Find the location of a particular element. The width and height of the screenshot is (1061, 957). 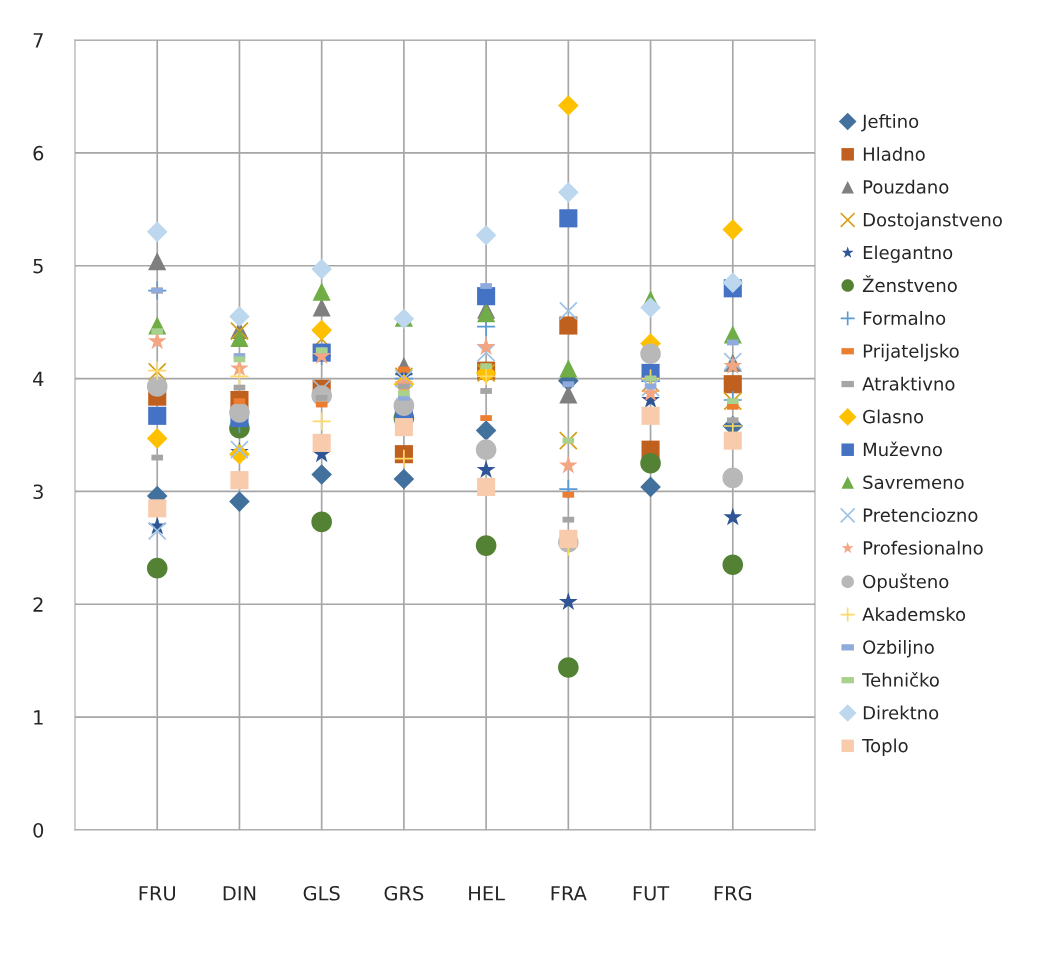

legend-label: Pouzdano is located at coordinates (906, 186).